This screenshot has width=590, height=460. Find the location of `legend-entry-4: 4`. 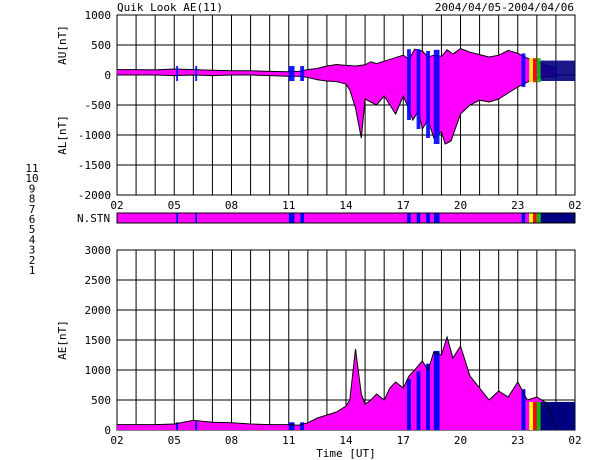

legend-entry-4: 4 is located at coordinates (32, 239).